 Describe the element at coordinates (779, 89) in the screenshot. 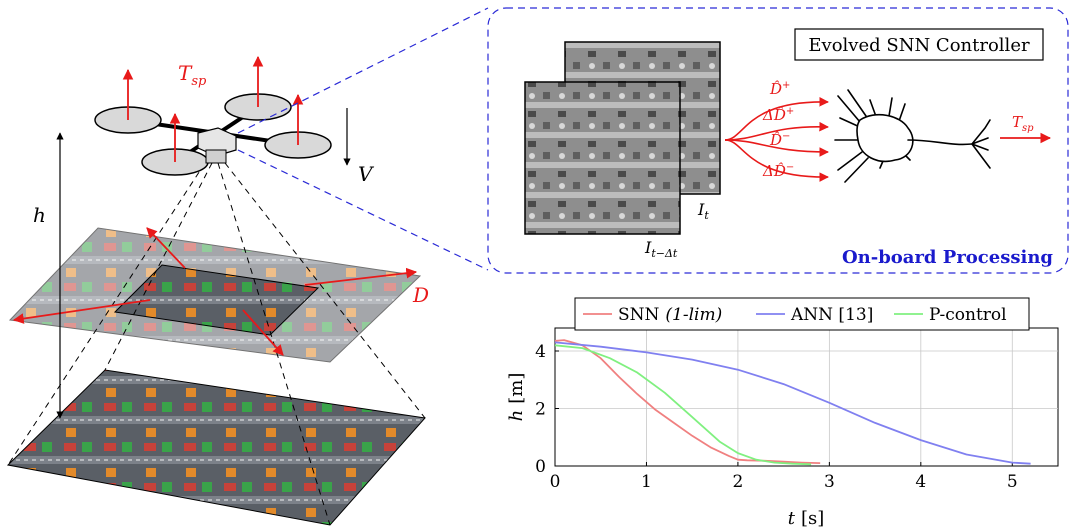

I see `input-label-d-plus: D̂+` at that location.